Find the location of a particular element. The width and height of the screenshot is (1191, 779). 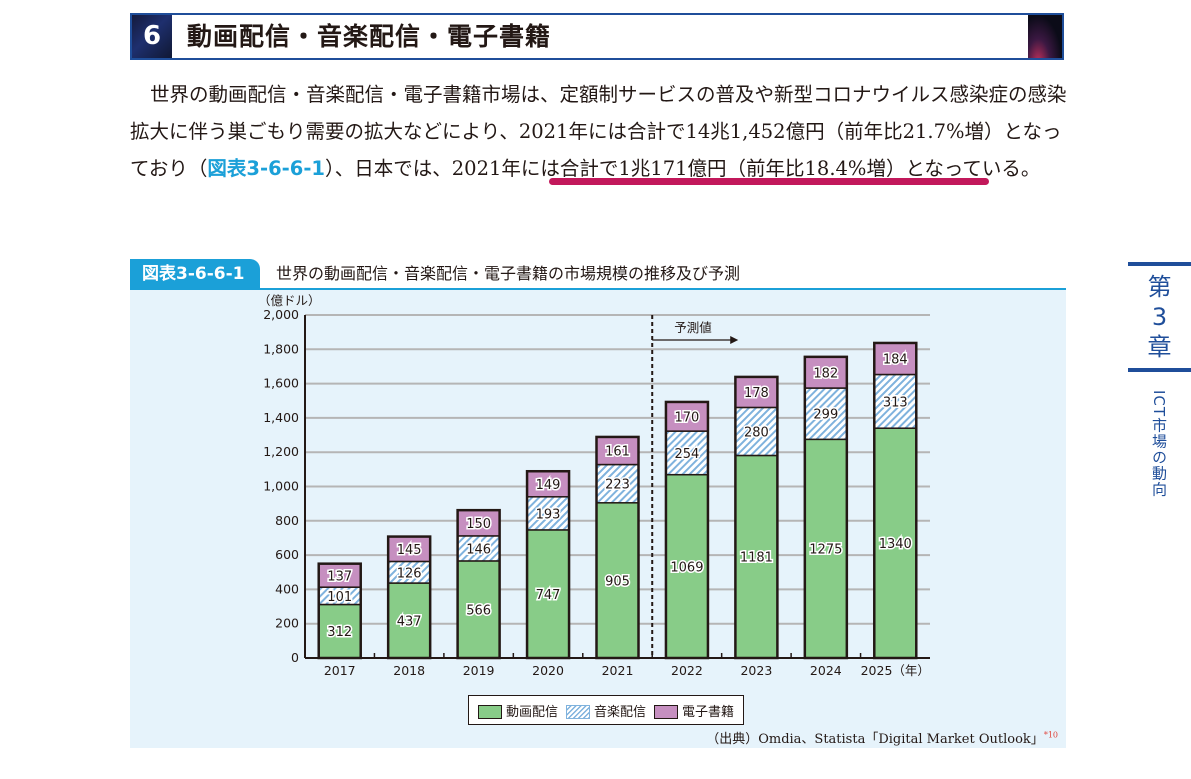

data-label: 905 is located at coordinates (617, 581).